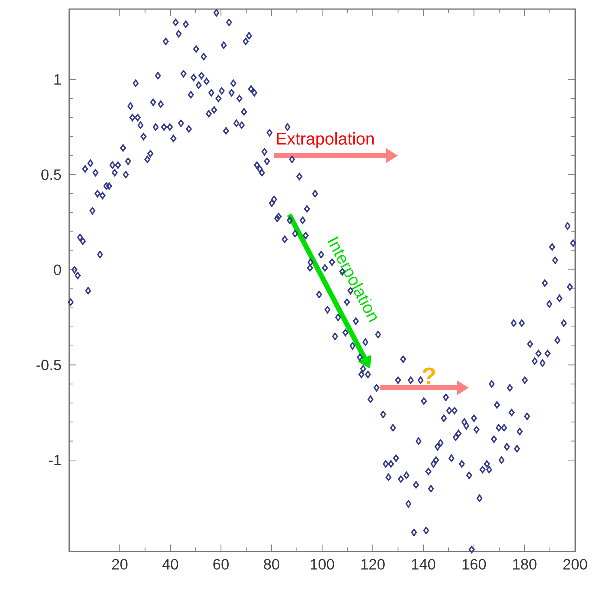  What do you see at coordinates (58, 270) in the screenshot?
I see `y-tick-label: 0` at bounding box center [58, 270].